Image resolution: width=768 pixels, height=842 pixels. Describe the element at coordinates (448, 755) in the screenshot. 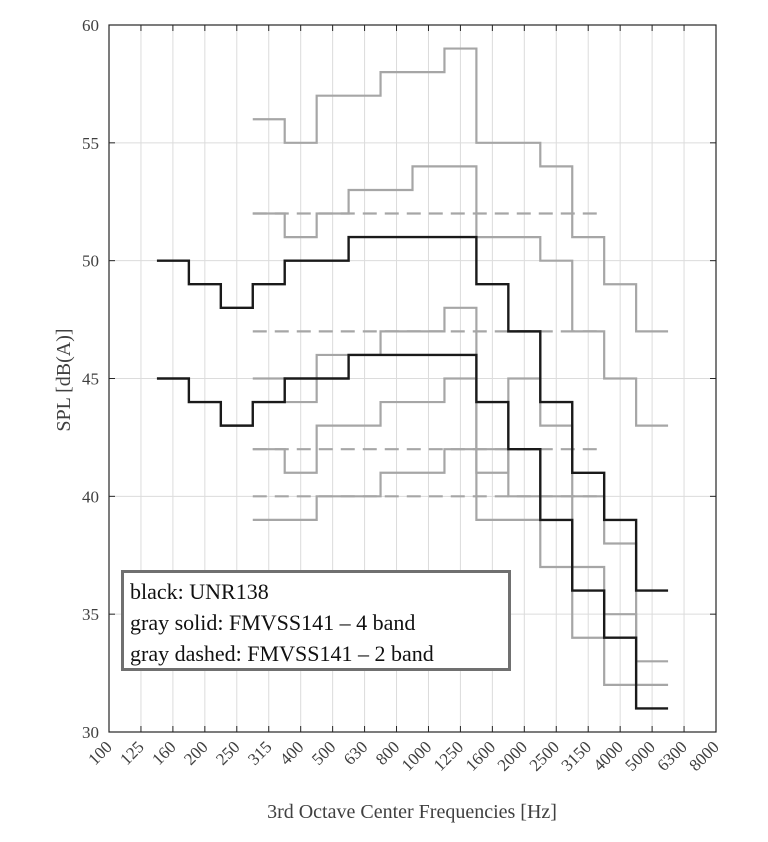

I see `x-tick-label-1250: 1250` at that location.